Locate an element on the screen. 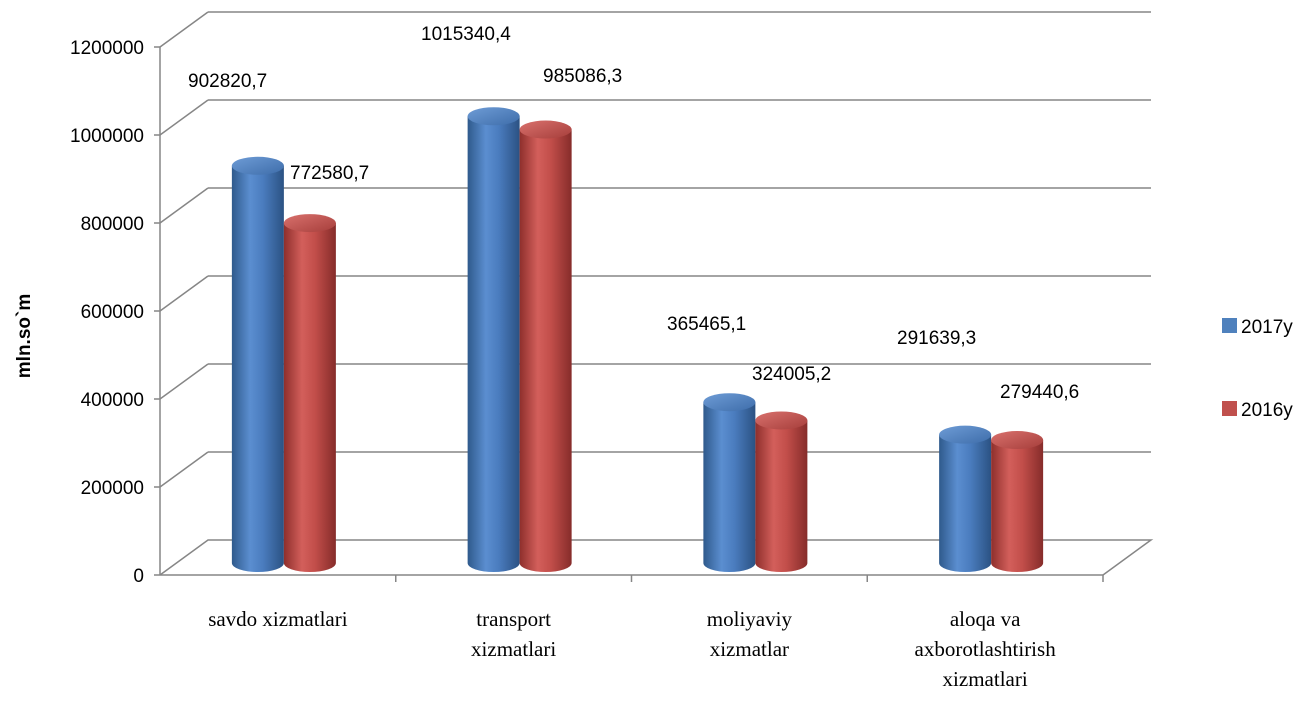 The image size is (1312, 703). y-tick-label: 600000 is located at coordinates (112, 312).